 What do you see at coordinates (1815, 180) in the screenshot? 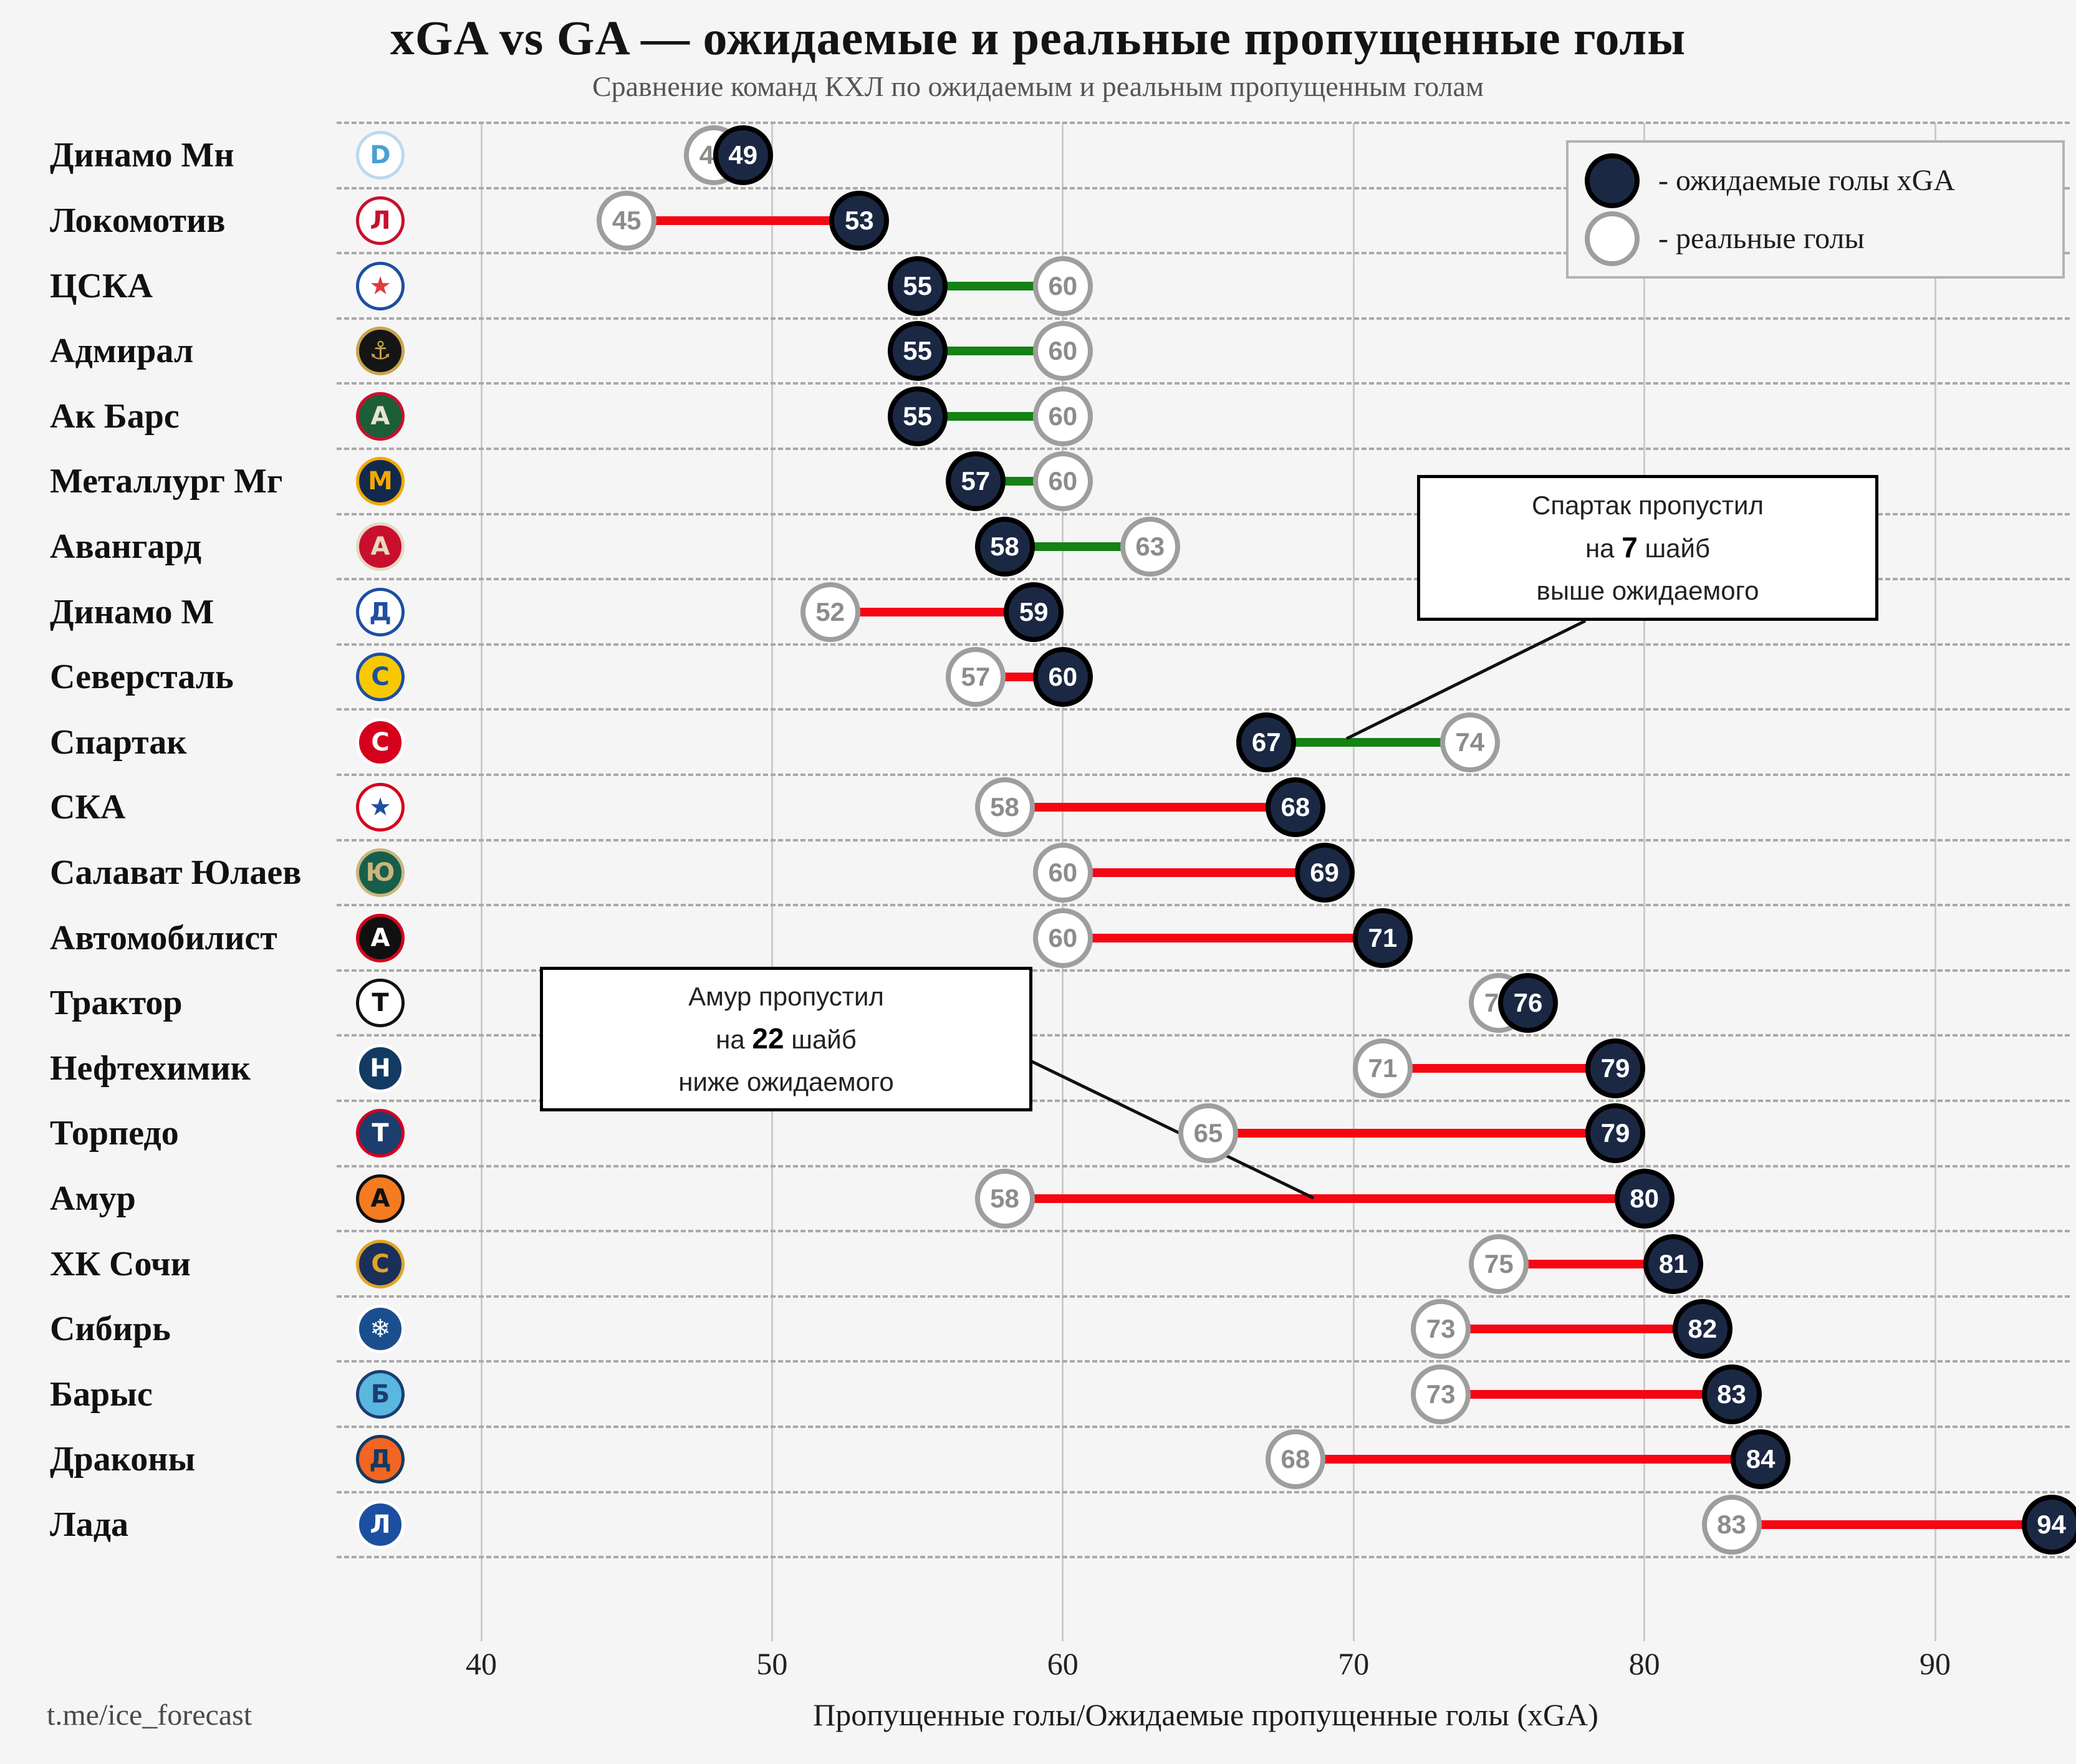
I see `legend-row-xga: - ожидаемые голы xGA` at bounding box center [1815, 180].